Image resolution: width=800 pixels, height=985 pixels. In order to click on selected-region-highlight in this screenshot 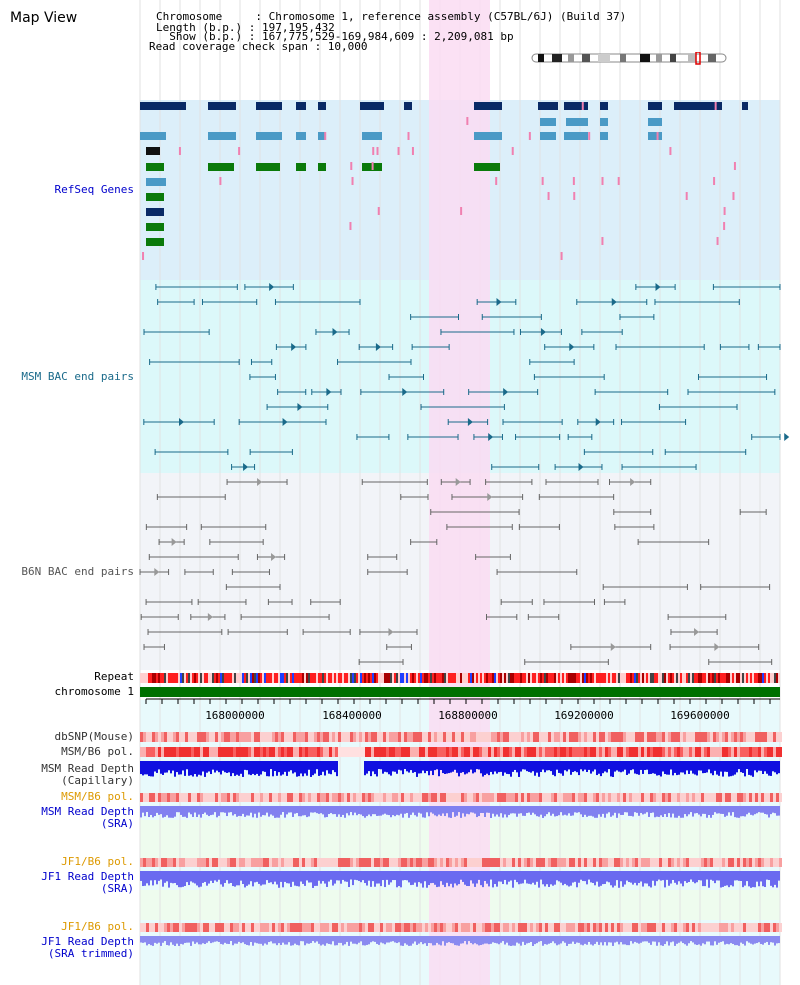, I will do `click(459, 492)`.